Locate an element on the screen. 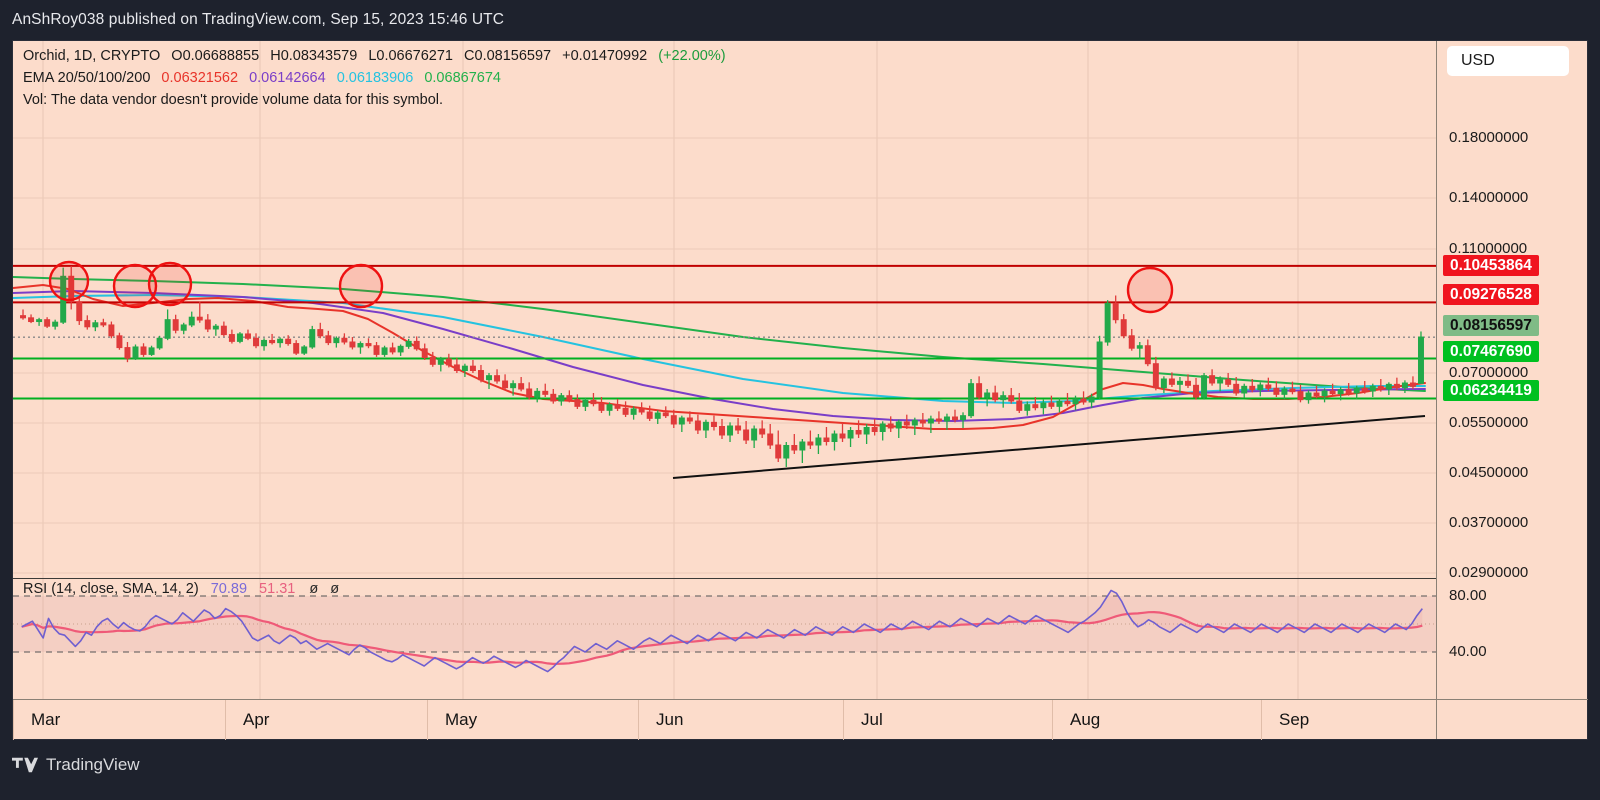  price-badge-support: 0.07467690 is located at coordinates (1491, 351).